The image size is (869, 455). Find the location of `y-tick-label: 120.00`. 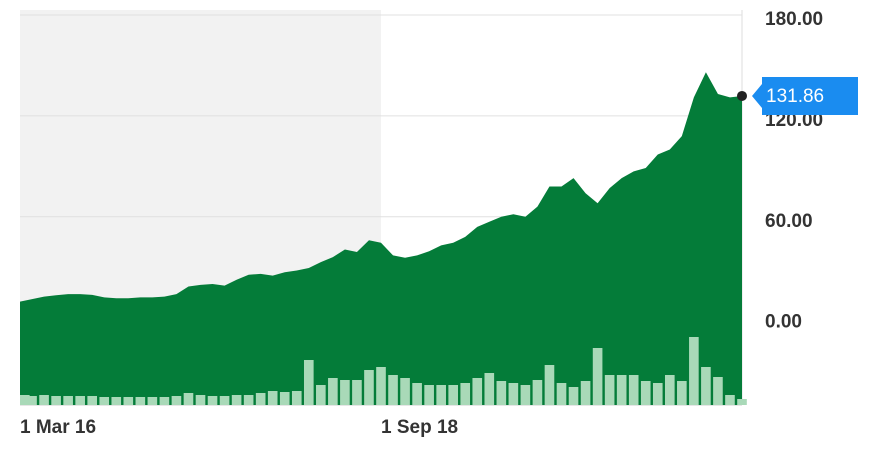

y-tick-label: 120.00 is located at coordinates (794, 120).